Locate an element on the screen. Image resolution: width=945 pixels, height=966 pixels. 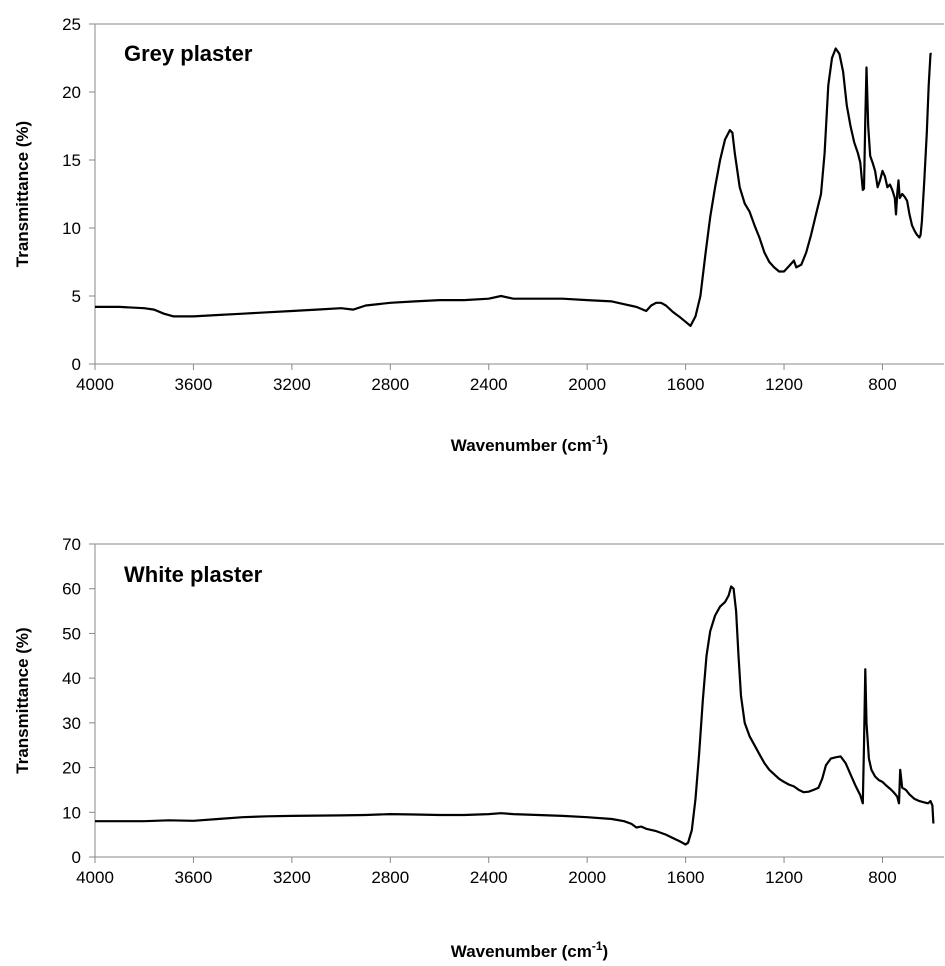
chart-title: Grey plaster is located at coordinates (188, 53).